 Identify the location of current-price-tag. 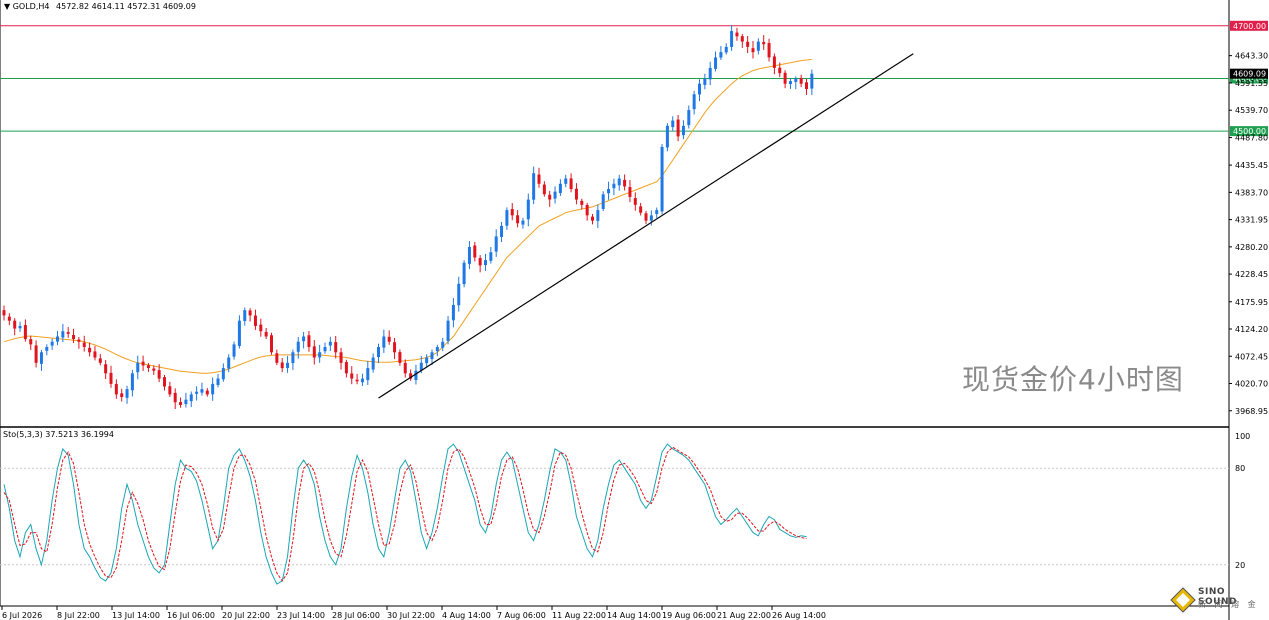
(1249, 73).